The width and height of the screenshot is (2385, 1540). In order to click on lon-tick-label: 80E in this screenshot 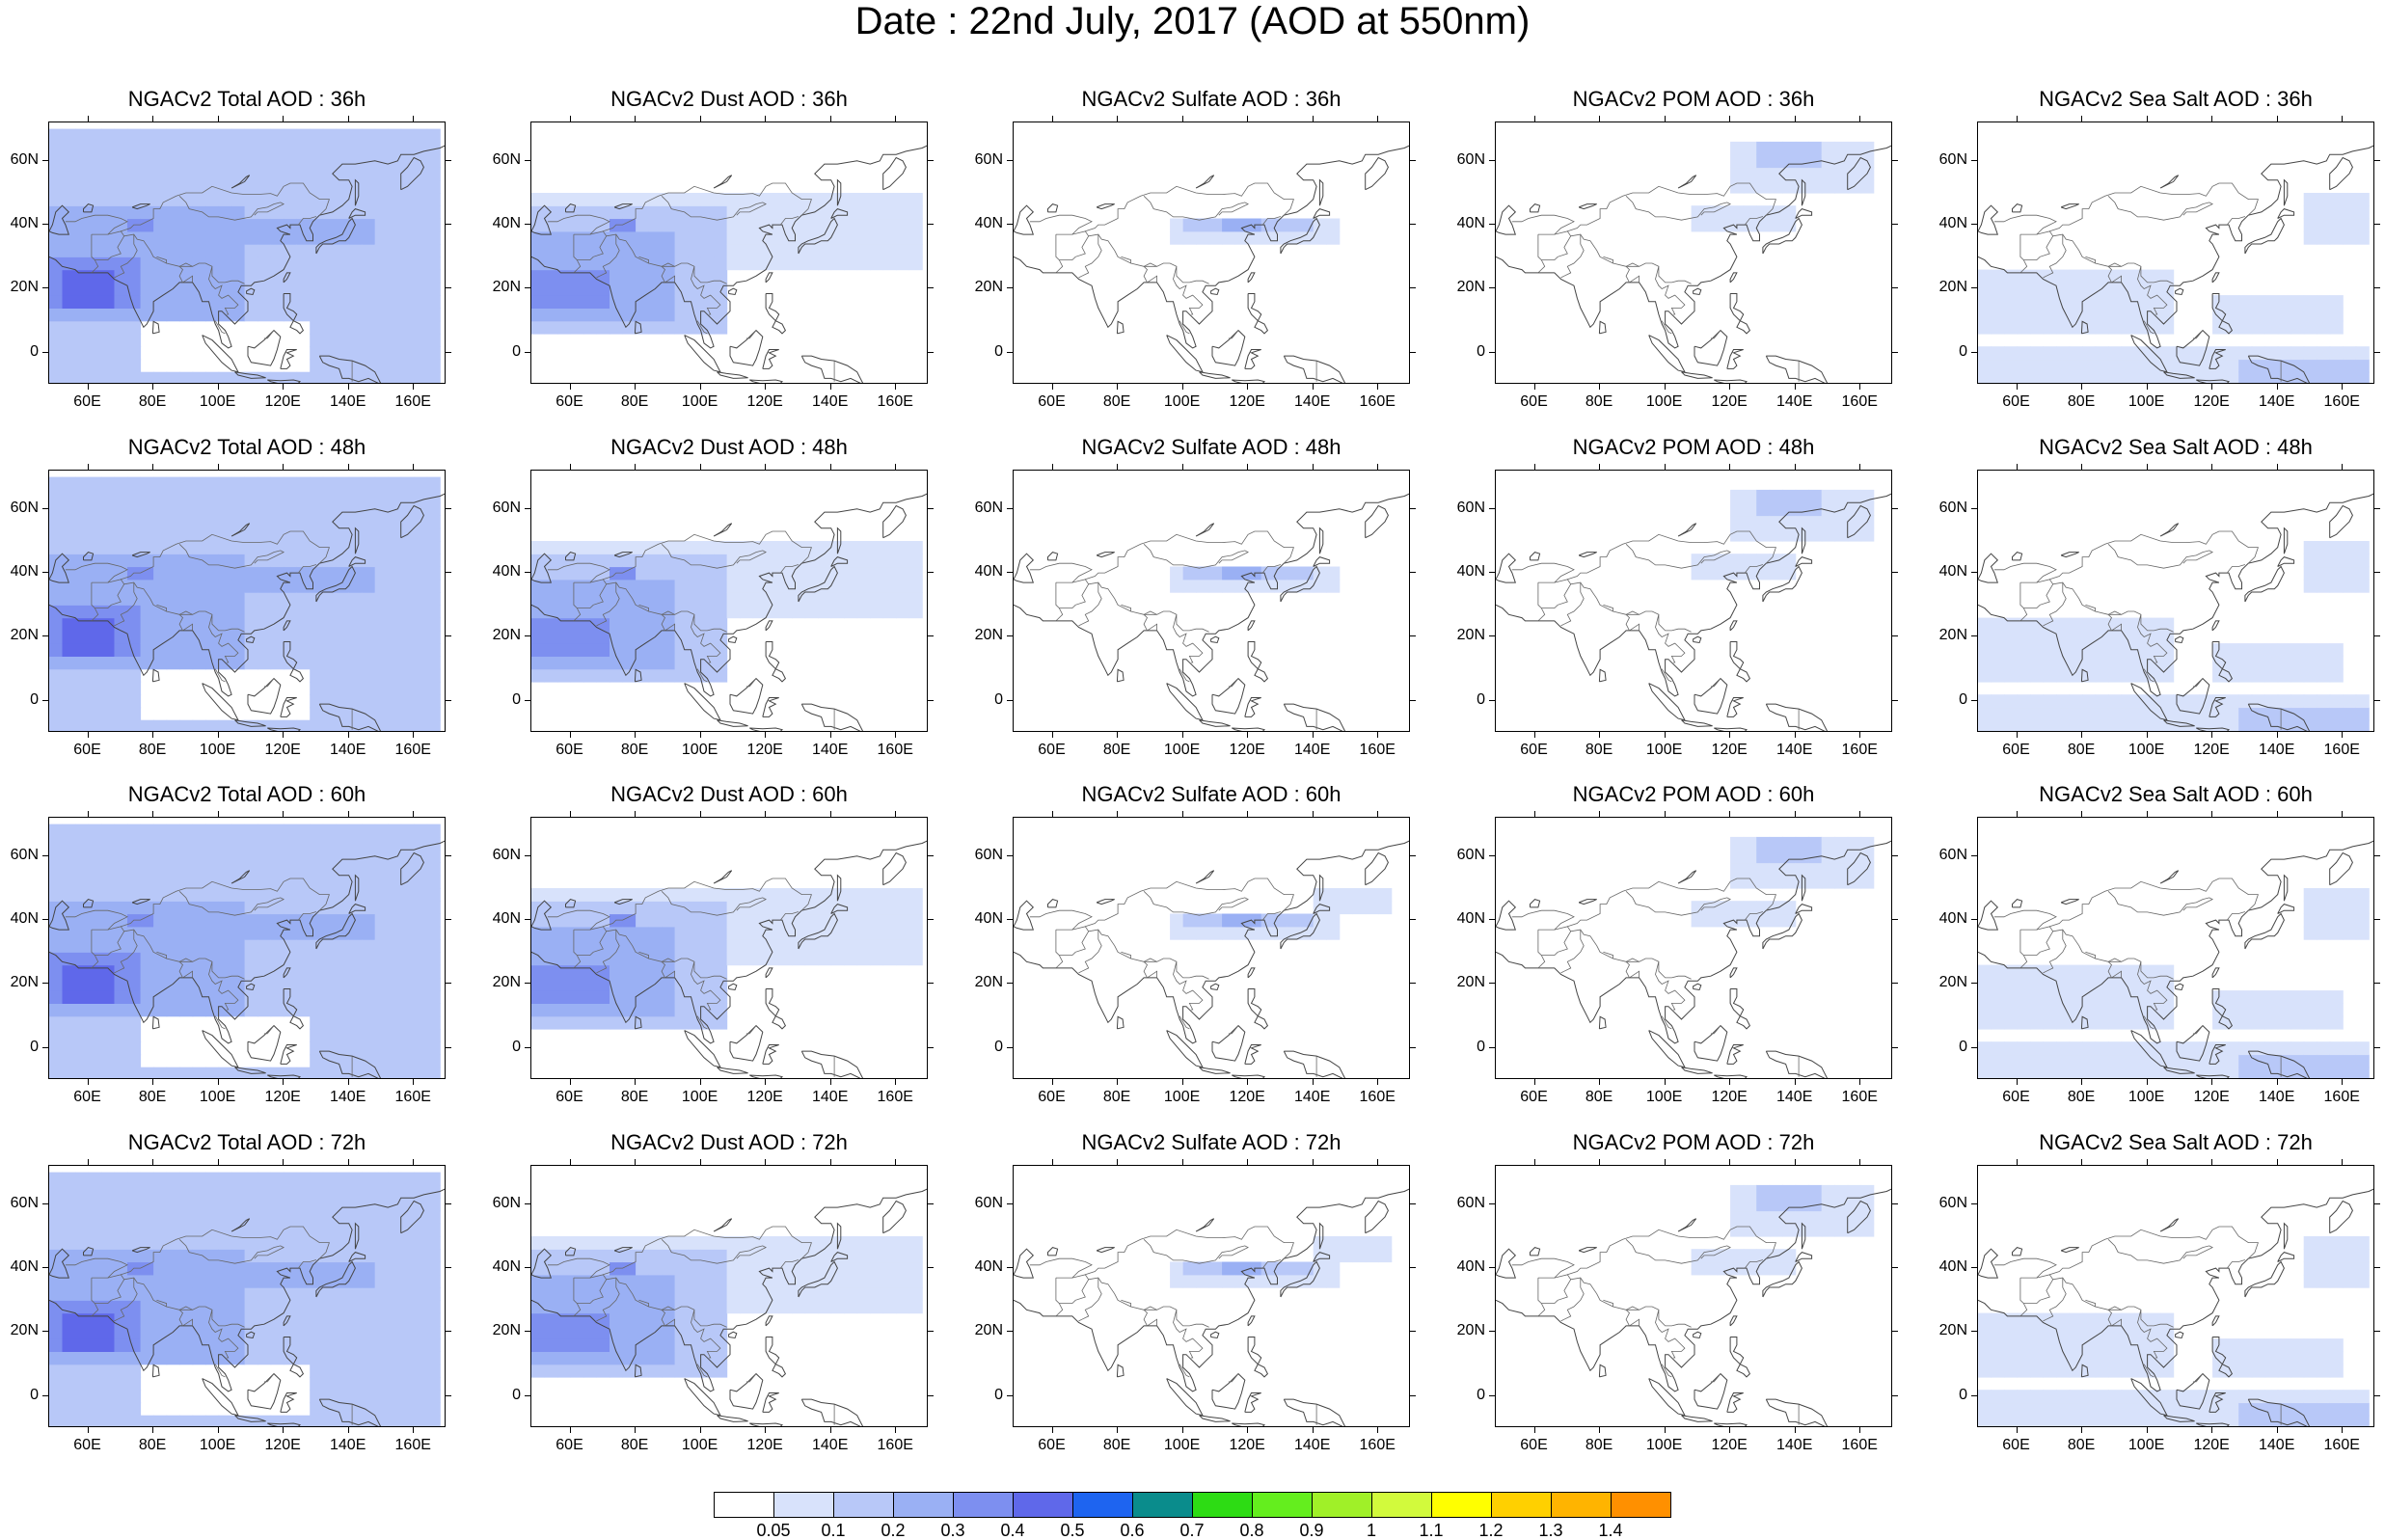, I will do `click(635, 402)`.